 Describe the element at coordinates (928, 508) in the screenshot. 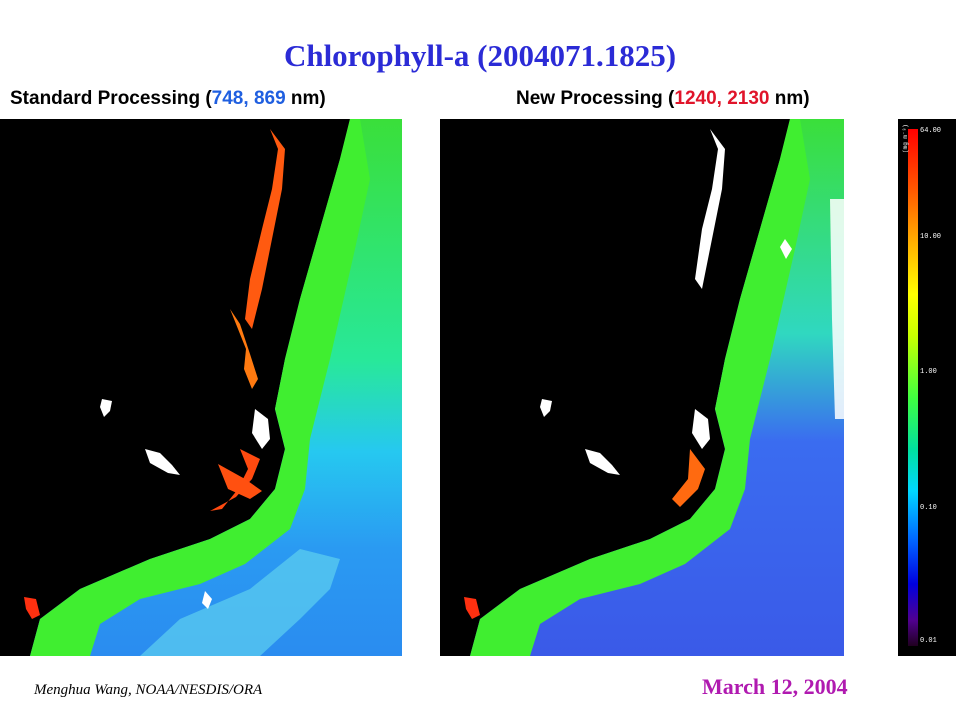

I see `colorbar-tick: 0.10` at that location.